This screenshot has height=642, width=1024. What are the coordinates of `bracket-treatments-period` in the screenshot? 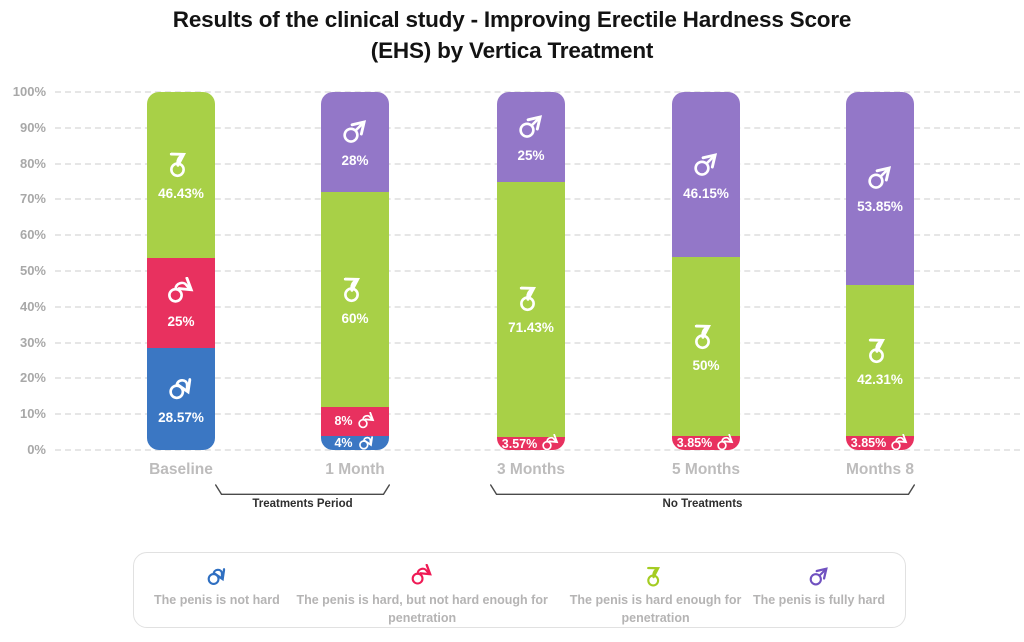 It's located at (302, 489).